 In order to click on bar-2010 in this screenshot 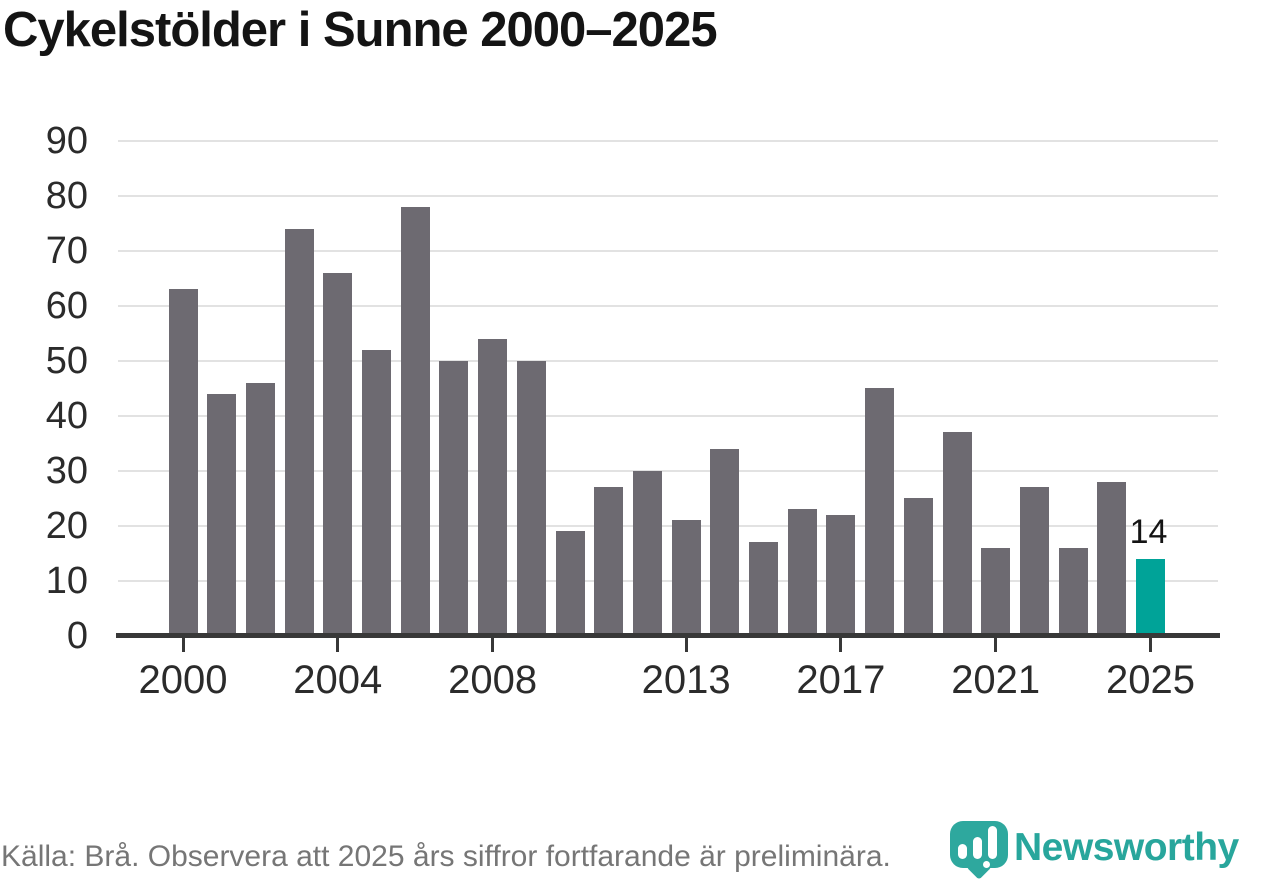, I will do `click(570, 584)`.